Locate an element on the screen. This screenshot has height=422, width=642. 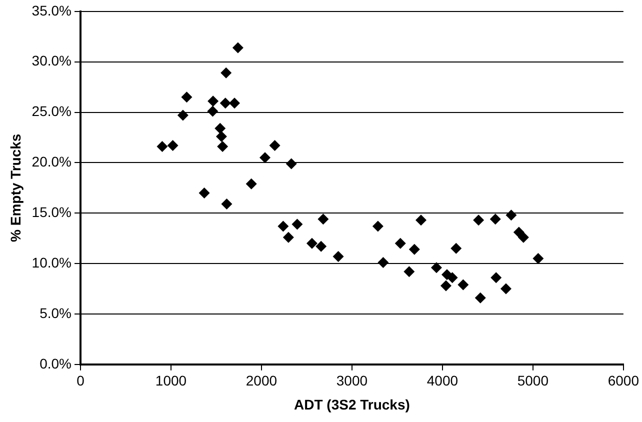
y-tick-label: 35.0% is located at coordinates (52, 10).